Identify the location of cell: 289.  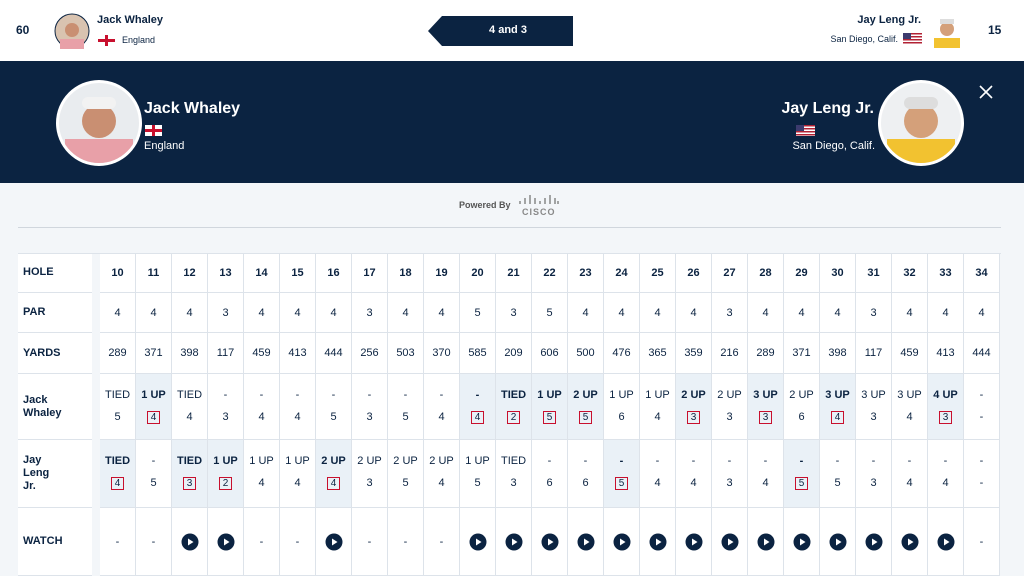
(766, 353).